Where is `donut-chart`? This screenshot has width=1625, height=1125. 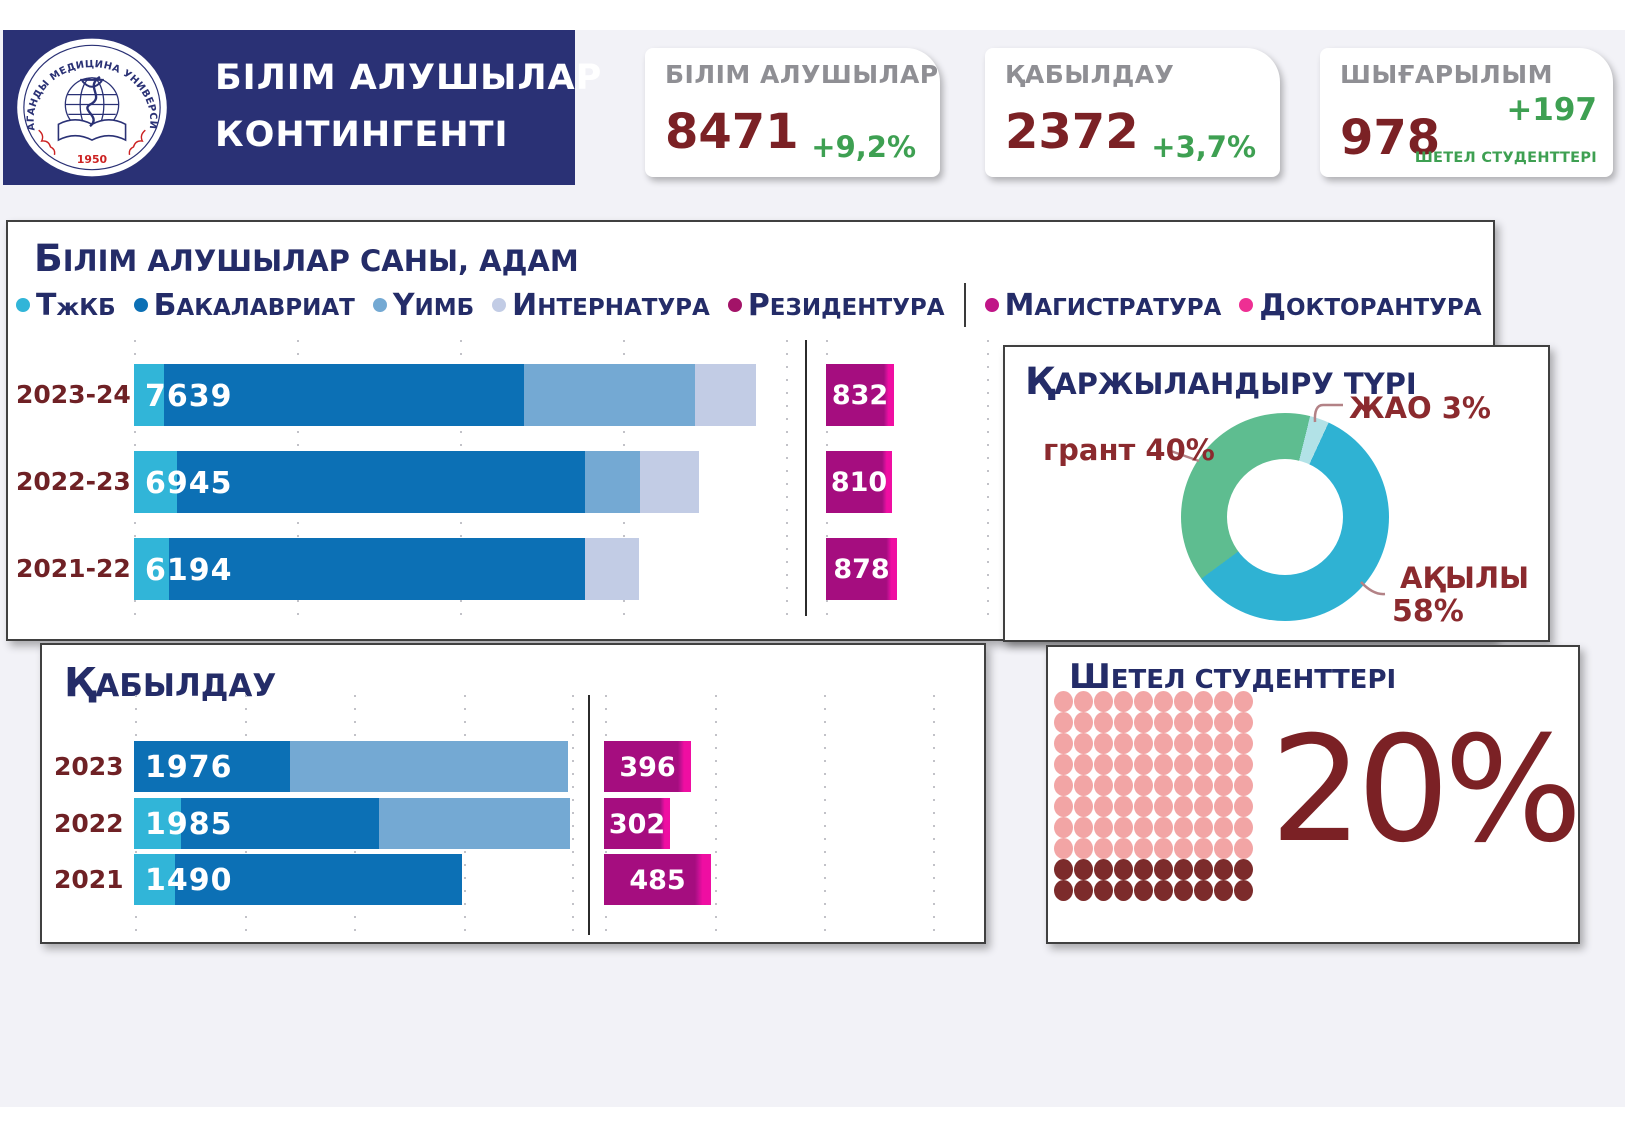 donut-chart is located at coordinates (1285, 517).